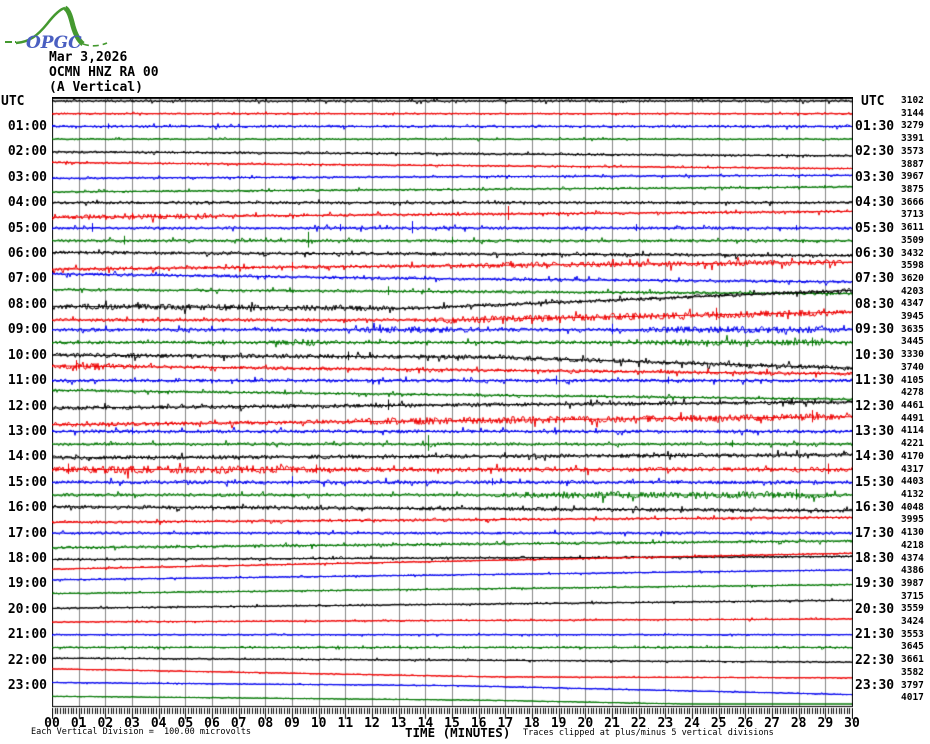 The width and height of the screenshot is (930, 744). I want to click on trace-value-label: 4114, so click(912, 431).